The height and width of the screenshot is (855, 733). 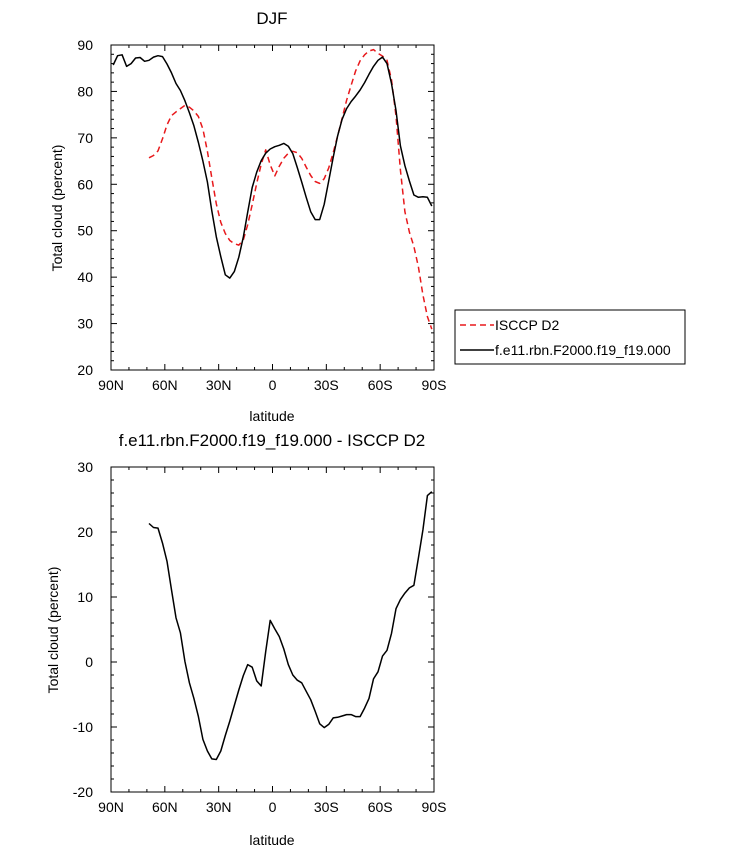 I want to click on y-tick-label: 0, so click(x=89, y=662).